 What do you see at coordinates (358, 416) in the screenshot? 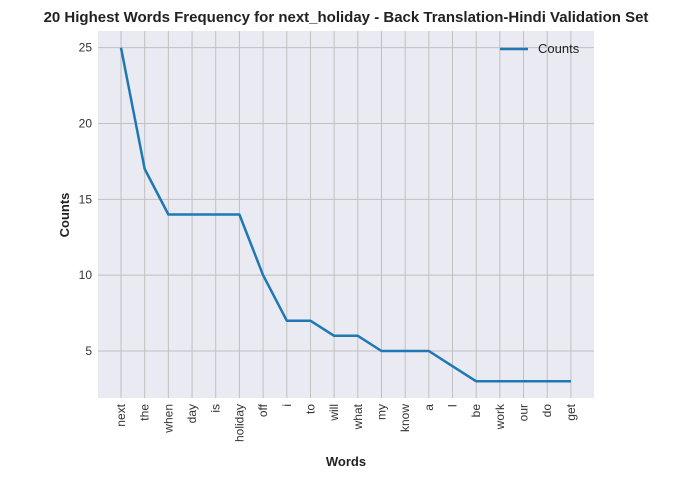
I see `x-tick-label: what` at bounding box center [358, 416].